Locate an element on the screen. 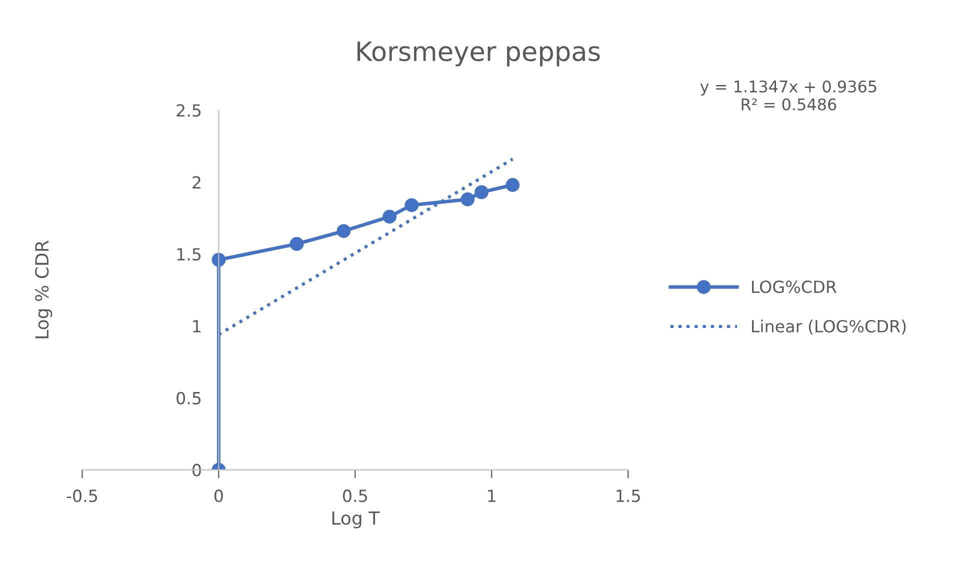 This screenshot has width=956, height=580. legend-label: LOG%CDR is located at coordinates (794, 287).